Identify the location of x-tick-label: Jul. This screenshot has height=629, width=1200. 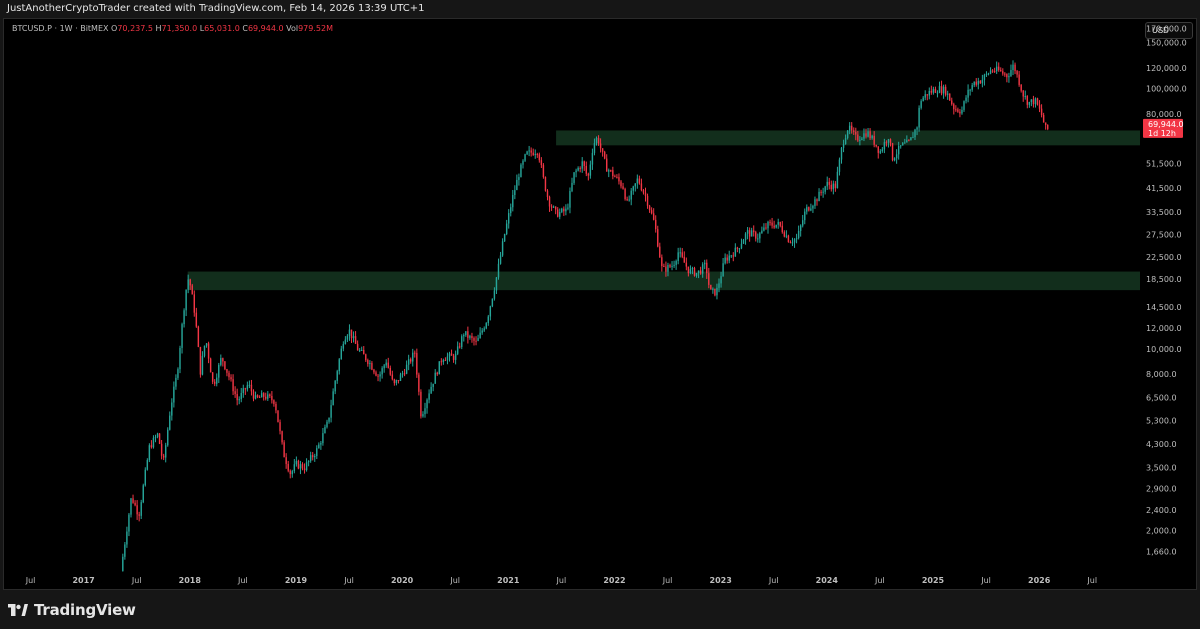
(561, 580).